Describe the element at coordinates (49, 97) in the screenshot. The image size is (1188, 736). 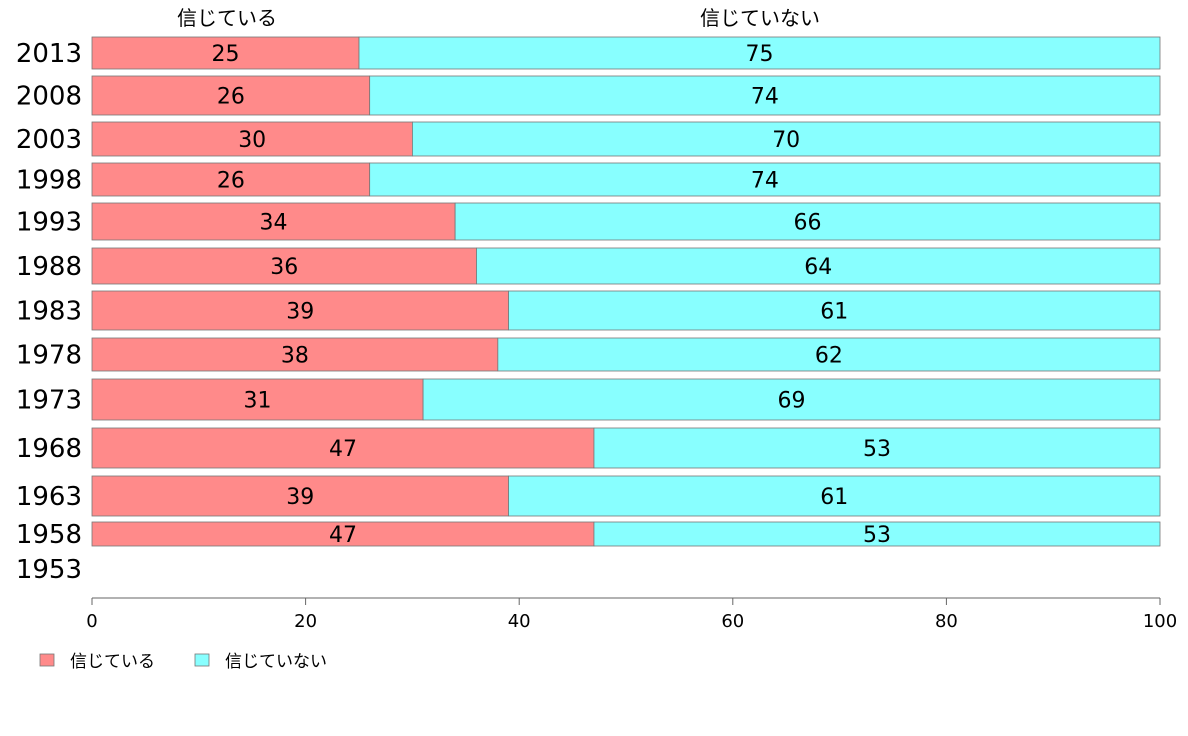
I see `year-label: 2008` at that location.